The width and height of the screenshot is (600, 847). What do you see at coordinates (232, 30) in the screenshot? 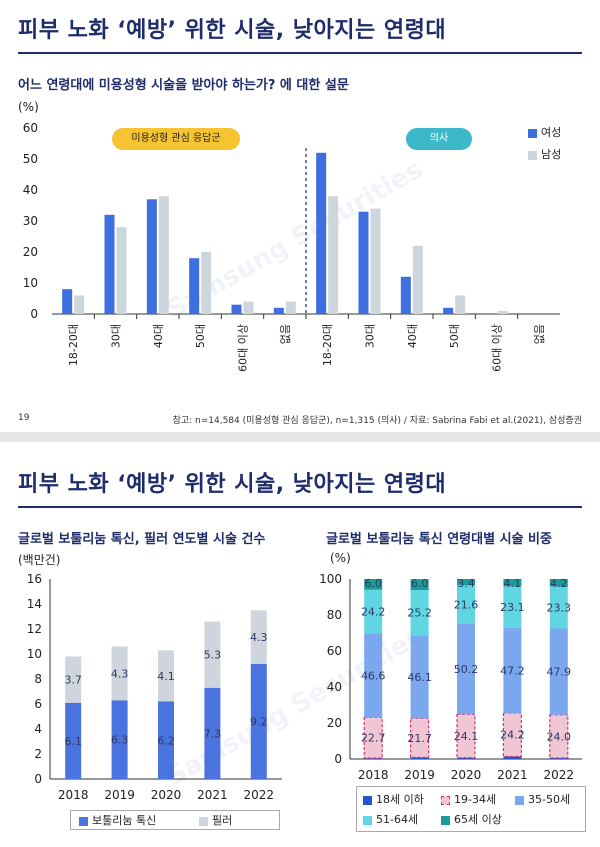
I see `slide-title: 피부 노화 ‘예방’ 위한 시술, 낮아지는 연령대` at bounding box center [232, 30].